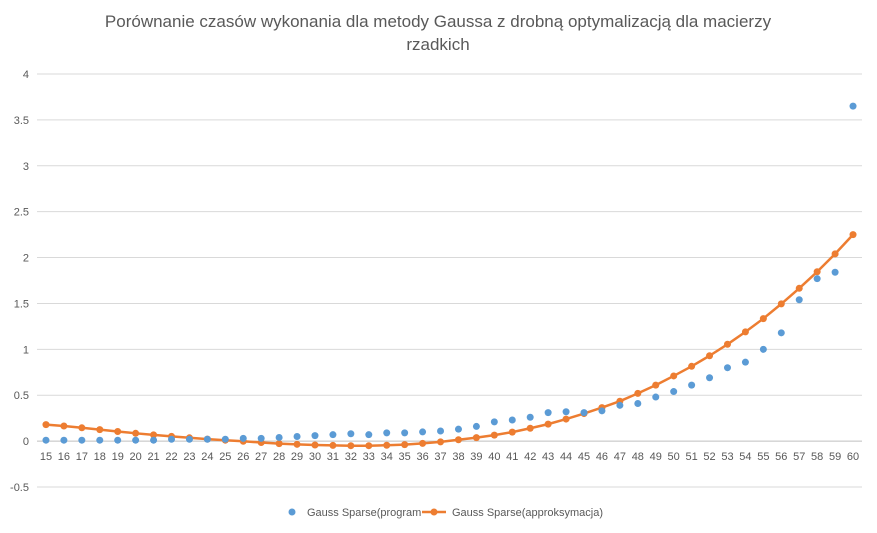  What do you see at coordinates (136, 457) in the screenshot?
I see `x-tick-label: 20` at bounding box center [136, 457].